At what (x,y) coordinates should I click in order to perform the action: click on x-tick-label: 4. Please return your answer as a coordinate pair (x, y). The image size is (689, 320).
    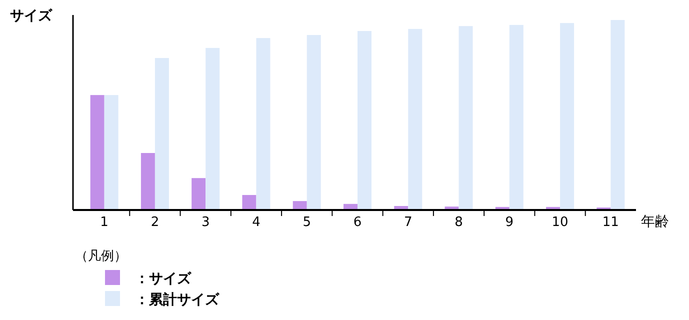
    Looking at the image, I should click on (256, 222).